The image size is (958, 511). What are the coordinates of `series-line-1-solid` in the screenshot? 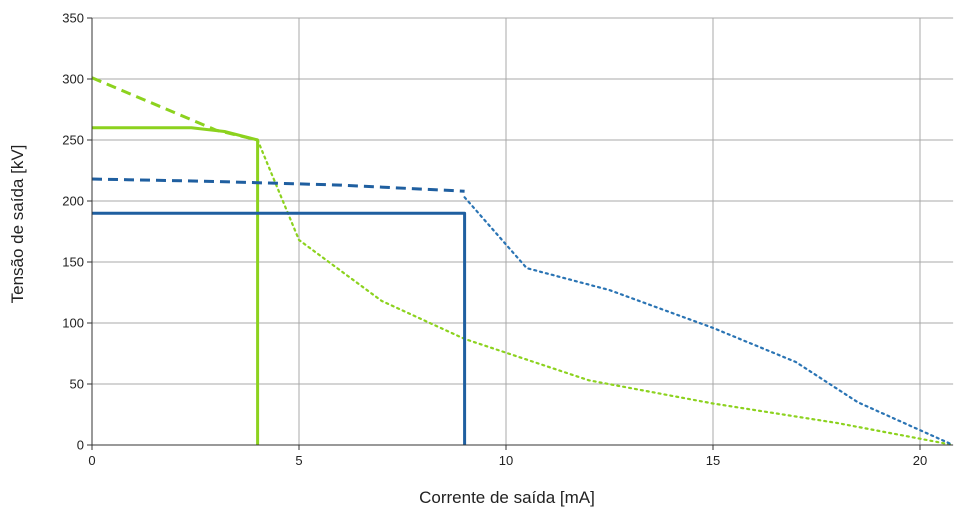 It's located at (176, 285).